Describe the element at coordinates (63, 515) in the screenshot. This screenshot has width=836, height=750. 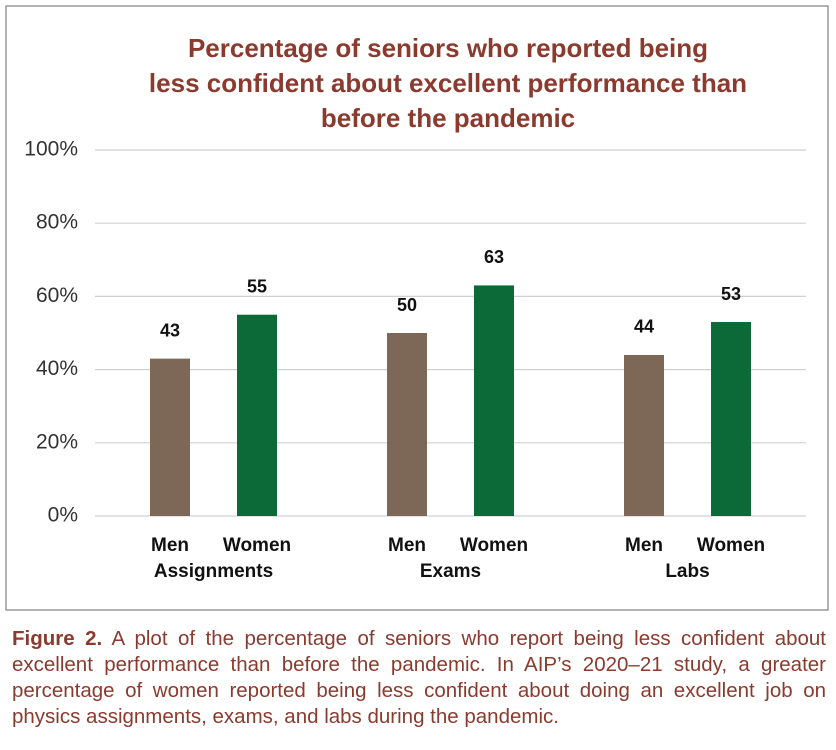
I see `y-tick-label: 0%` at that location.